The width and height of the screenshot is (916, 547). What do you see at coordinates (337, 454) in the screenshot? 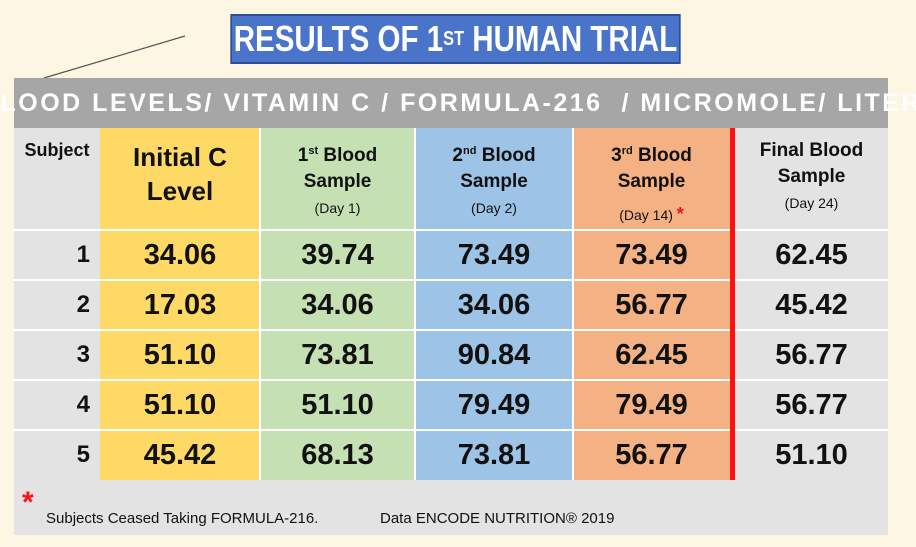
I see `cell-first: 68.13` at bounding box center [337, 454].